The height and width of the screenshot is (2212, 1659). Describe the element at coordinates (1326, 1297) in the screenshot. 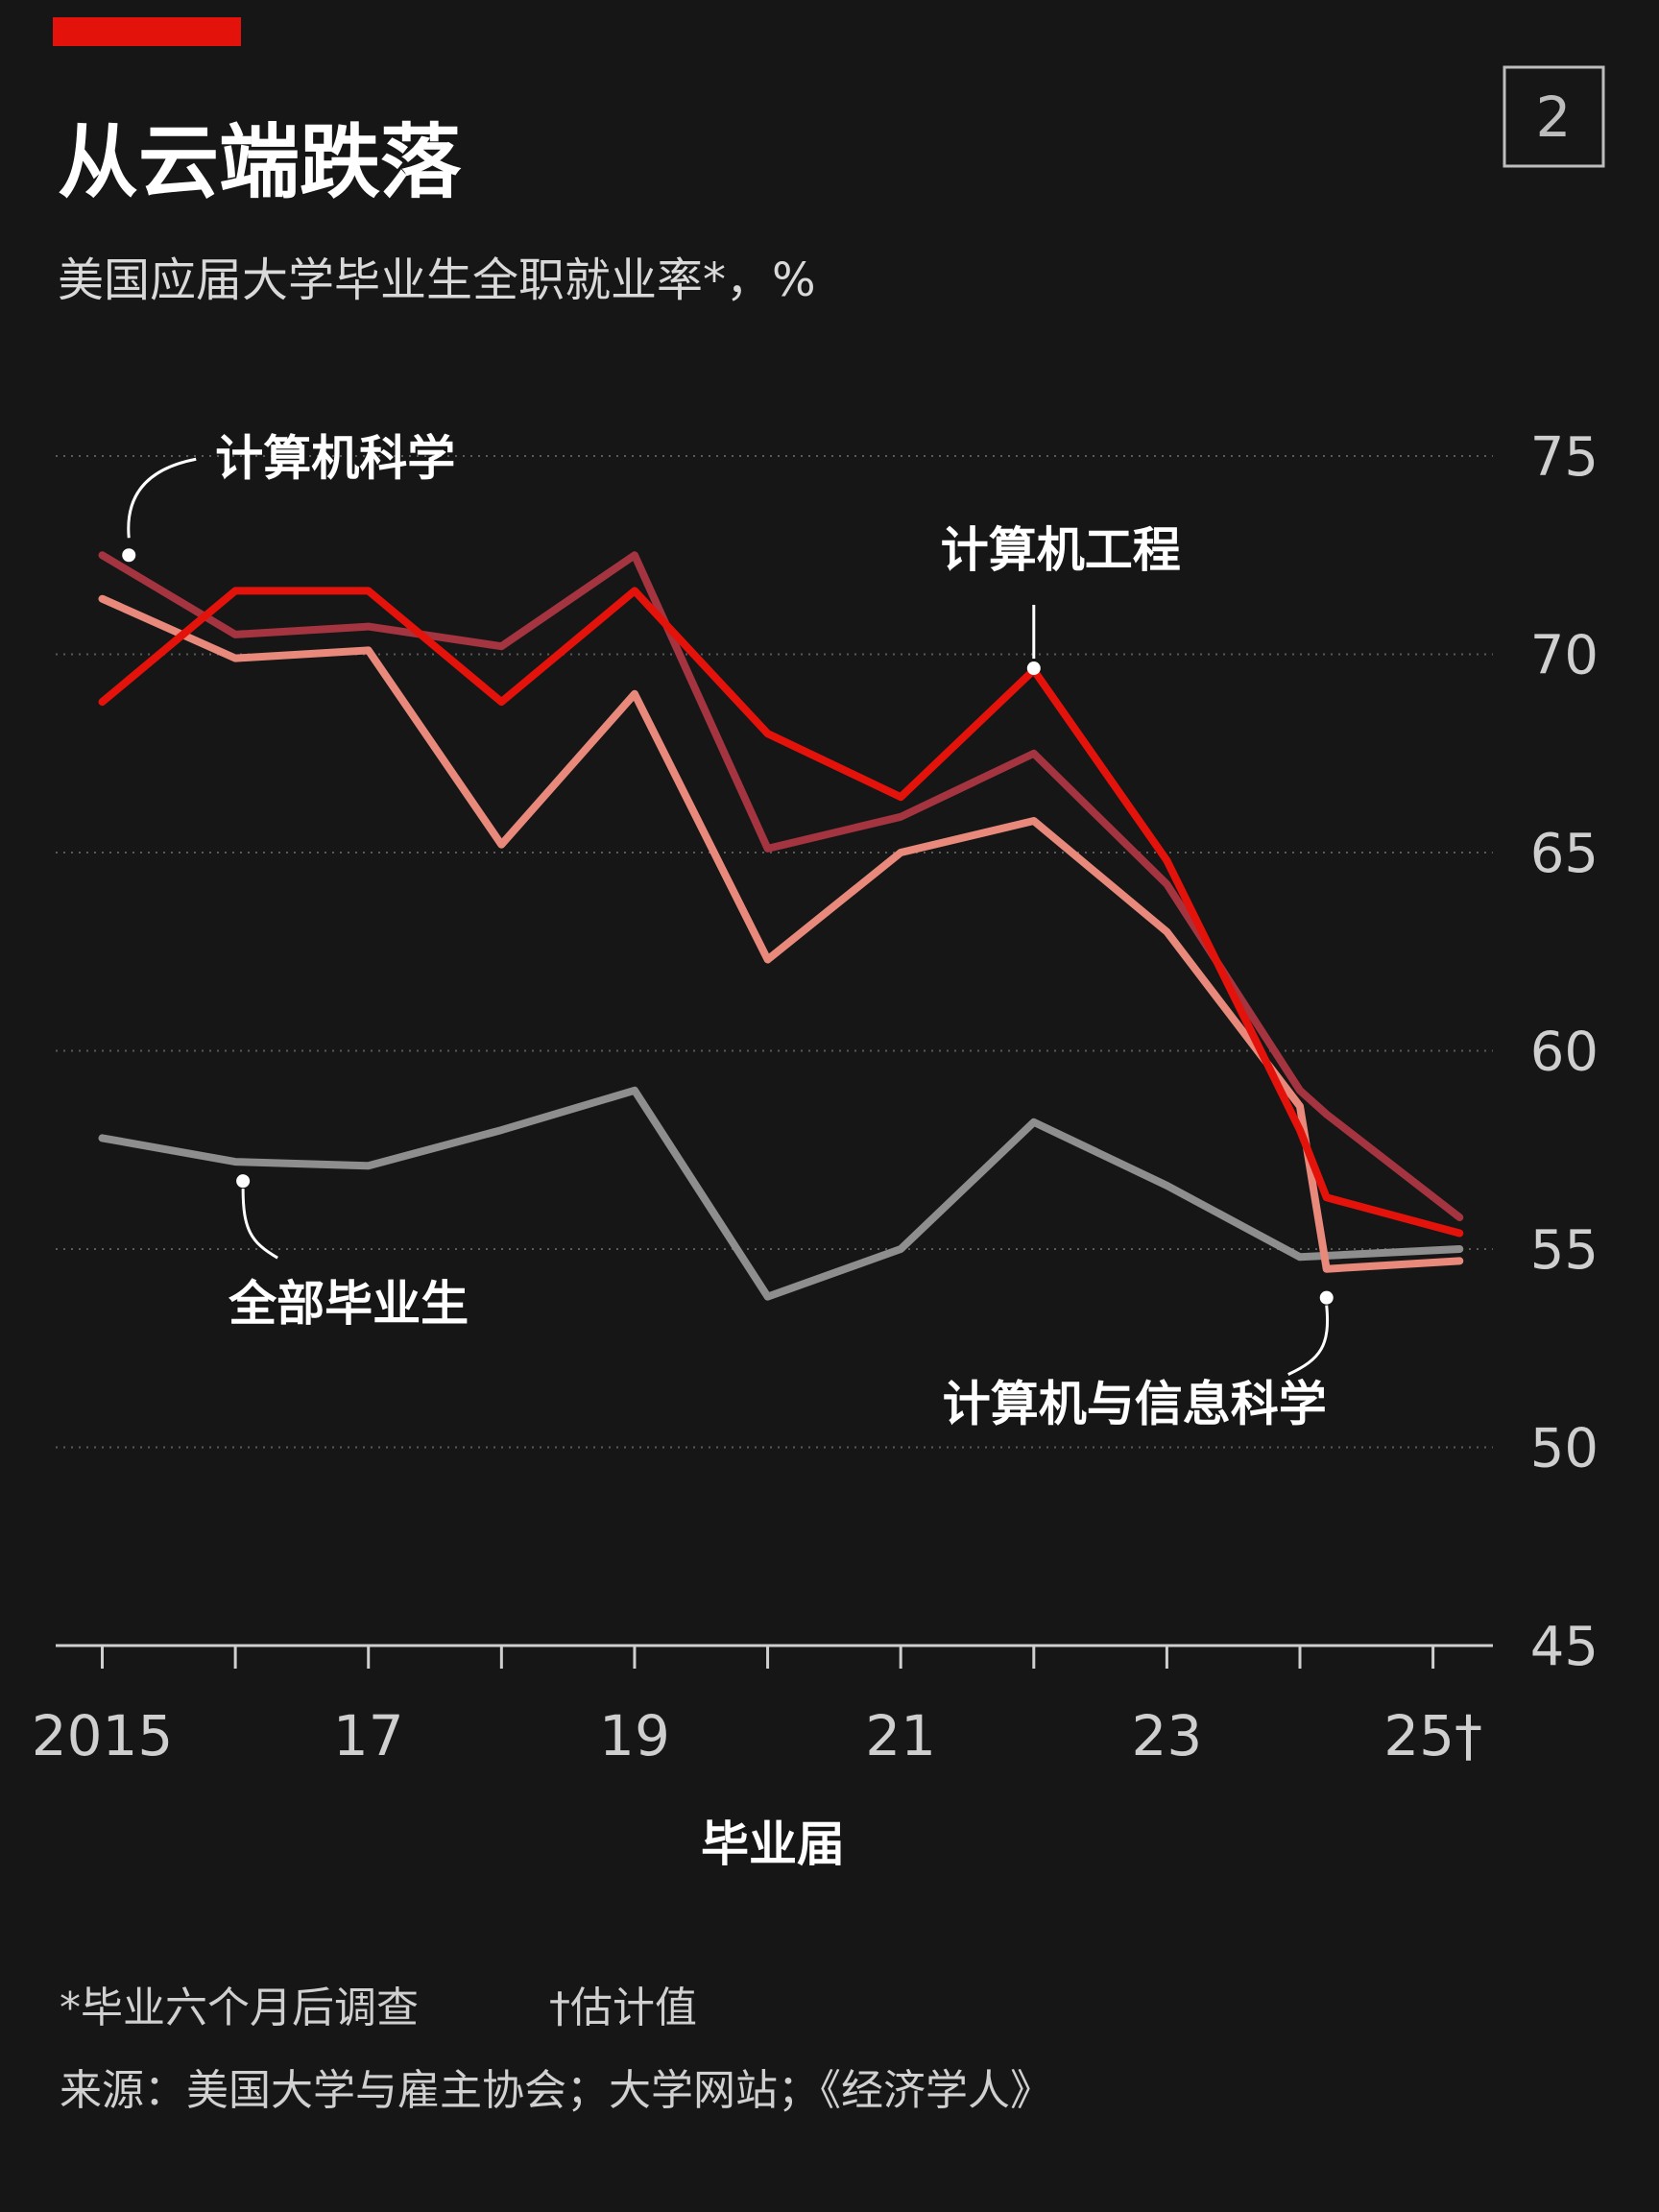

I see `dot-computer-info-science` at that location.